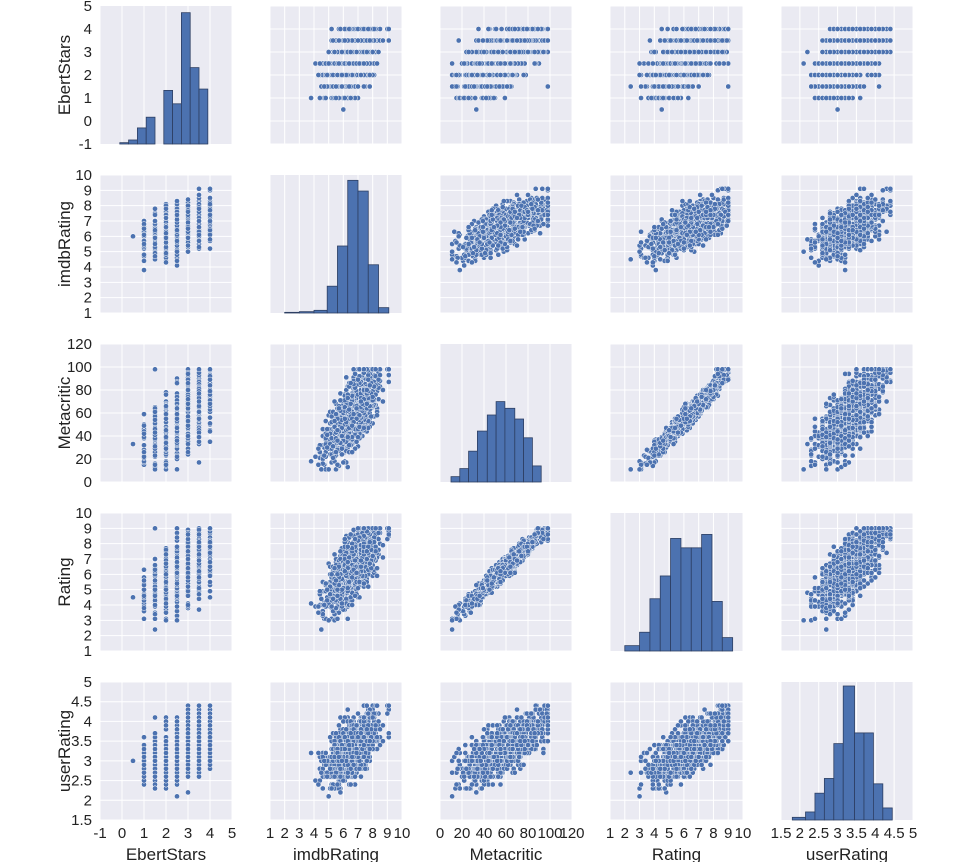 The image size is (960, 862). Describe the element at coordinates (506, 75) in the screenshot. I see `panel-EbertStars-vs-Metacritic` at that location.